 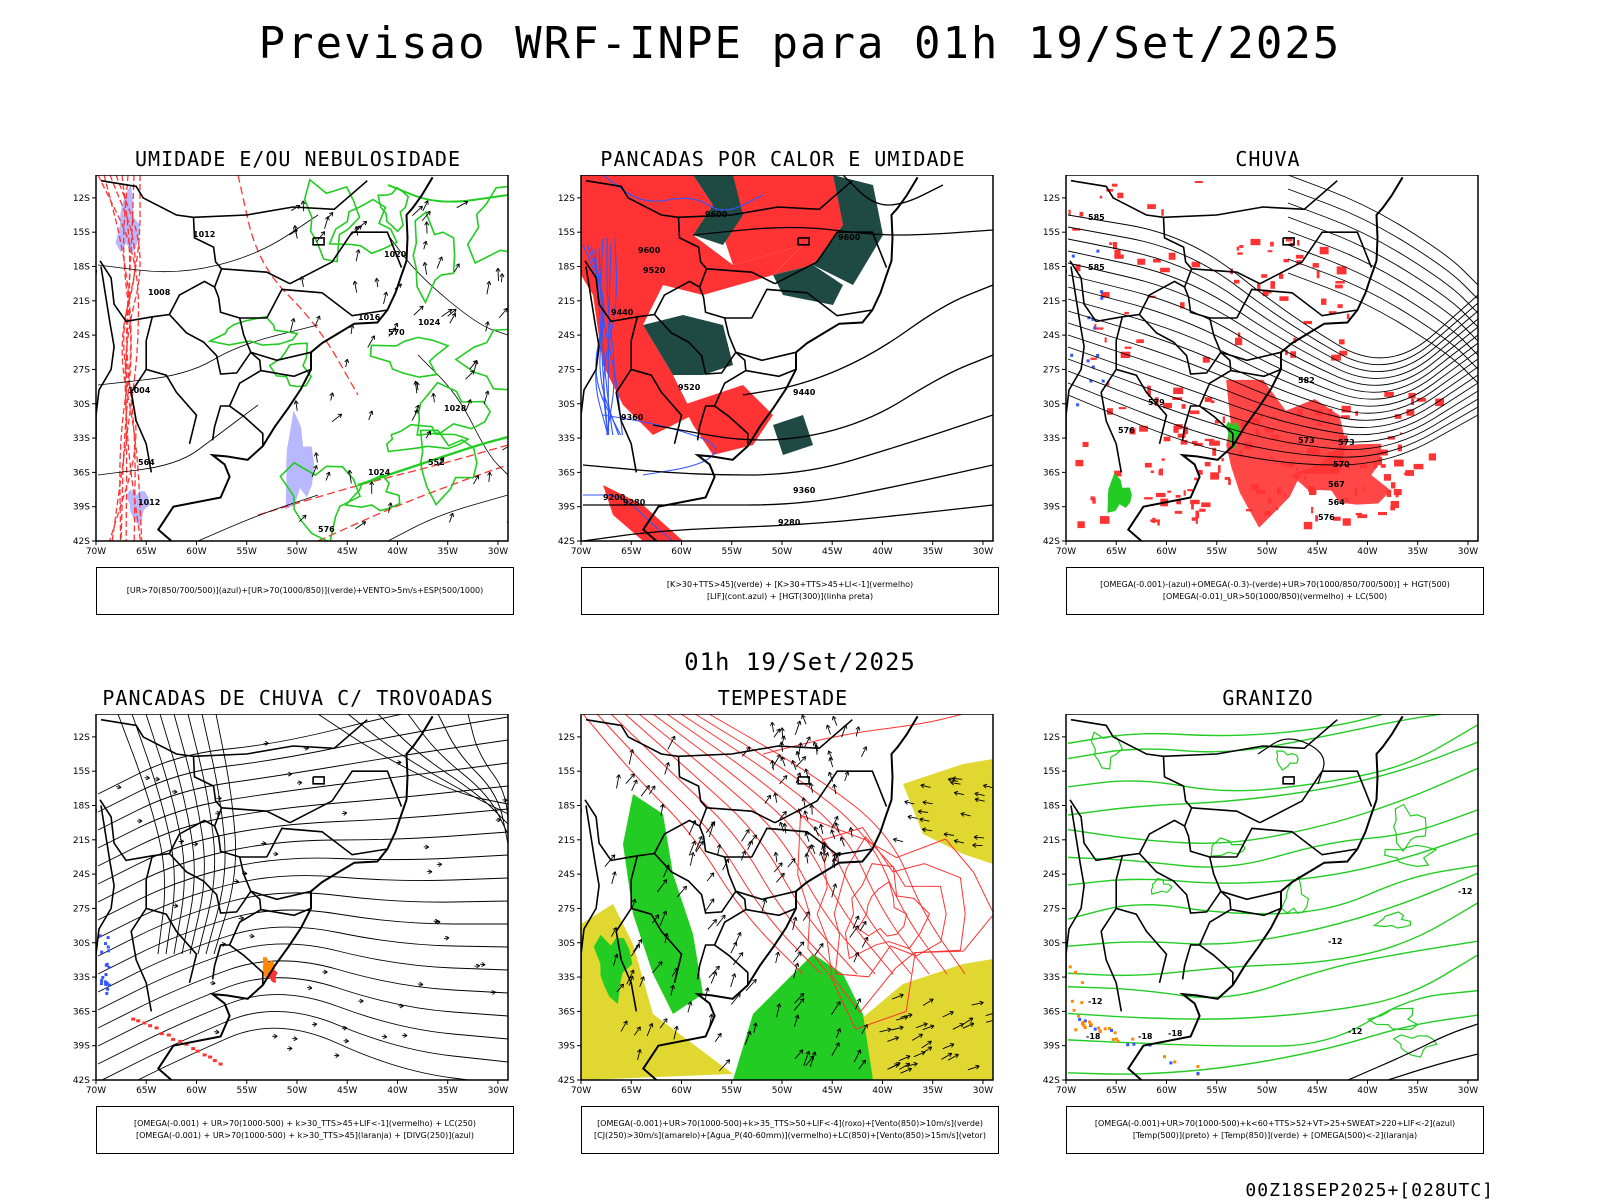 I want to click on lat-tick-label: 36S, so click(x=81, y=1012).